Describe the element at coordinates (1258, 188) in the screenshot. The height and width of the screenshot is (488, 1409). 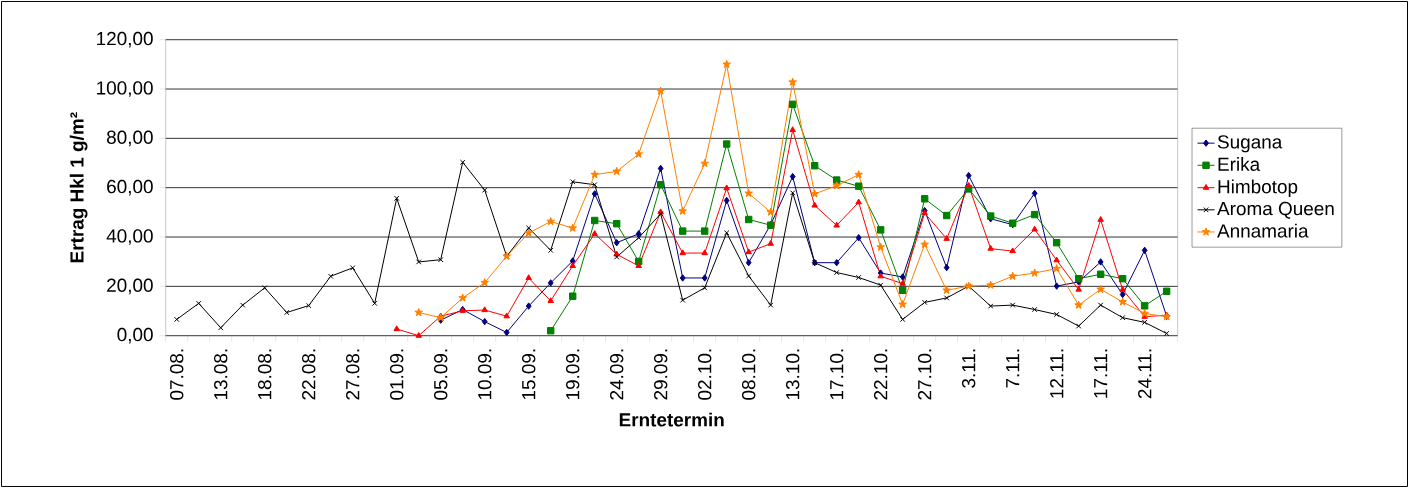
I see `legend-label: Himbotop` at that location.